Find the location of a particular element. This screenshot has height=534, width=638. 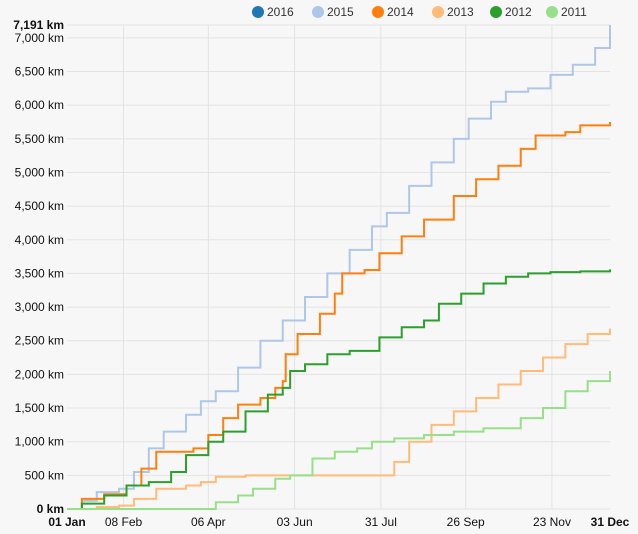

legend-item-2013: 2013 is located at coordinates (453, 12).